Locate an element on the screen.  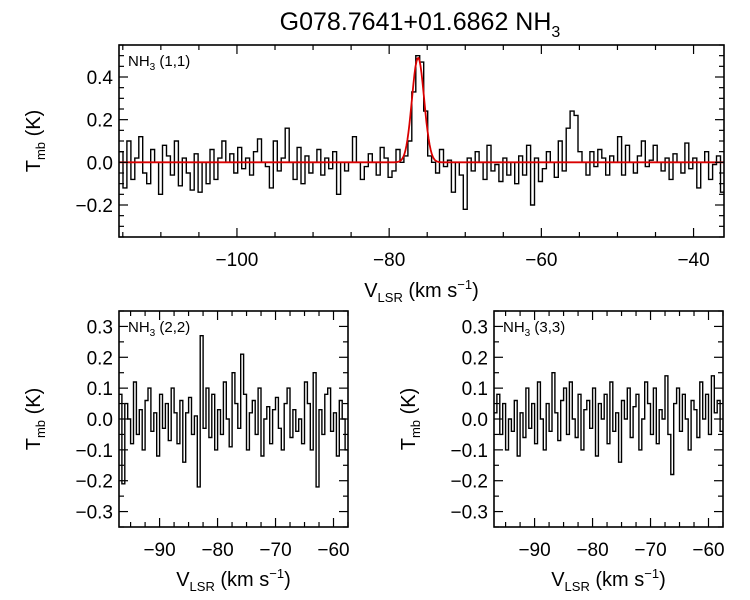
panel-1-y-tick-label: 0.4 is located at coordinates (100, 78).